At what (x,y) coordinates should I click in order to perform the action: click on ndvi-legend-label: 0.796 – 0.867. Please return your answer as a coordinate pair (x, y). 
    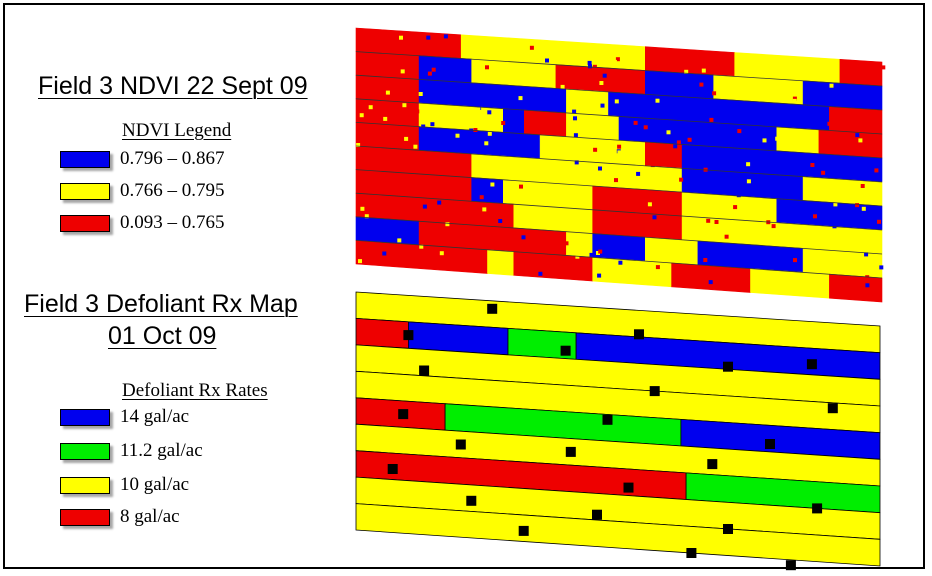
    Looking at the image, I should click on (172, 158).